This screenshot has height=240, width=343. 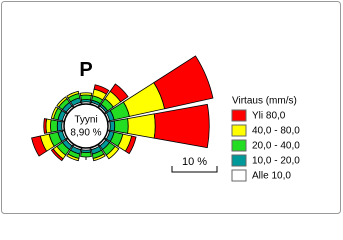 What do you see at coordinates (85, 120) in the screenshot?
I see `calm-label: Tyyni` at bounding box center [85, 120].